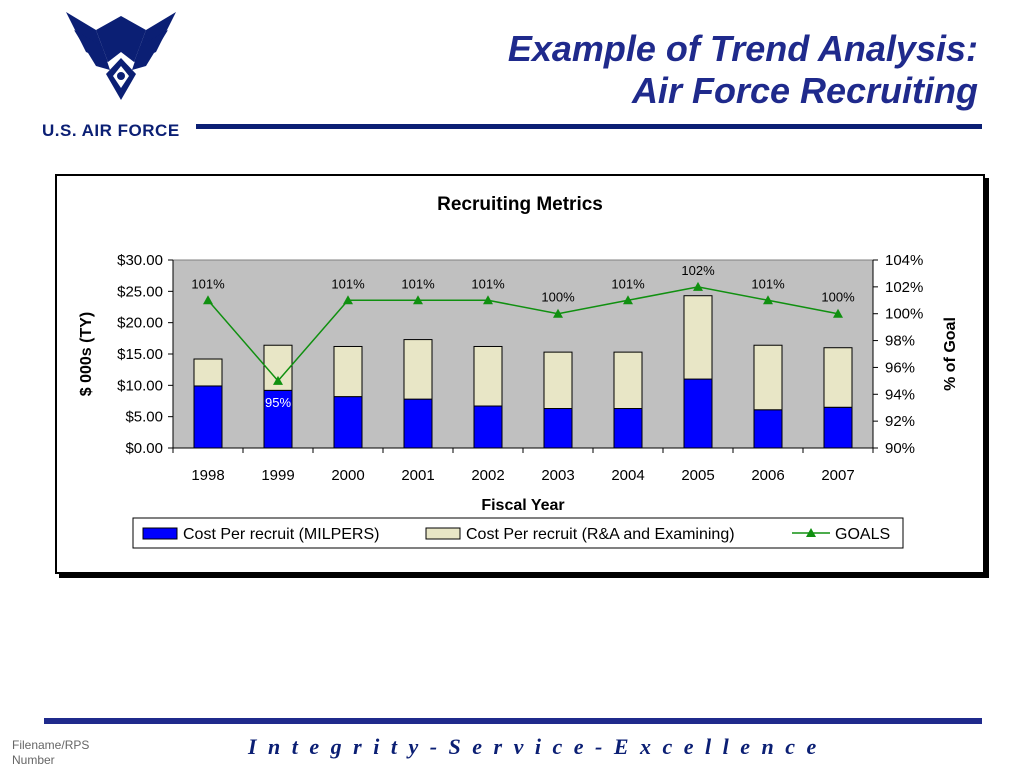 This screenshot has width=1024, height=768. Describe the element at coordinates (900, 394) in the screenshot. I see `y2-tick-label: 94%` at that location.